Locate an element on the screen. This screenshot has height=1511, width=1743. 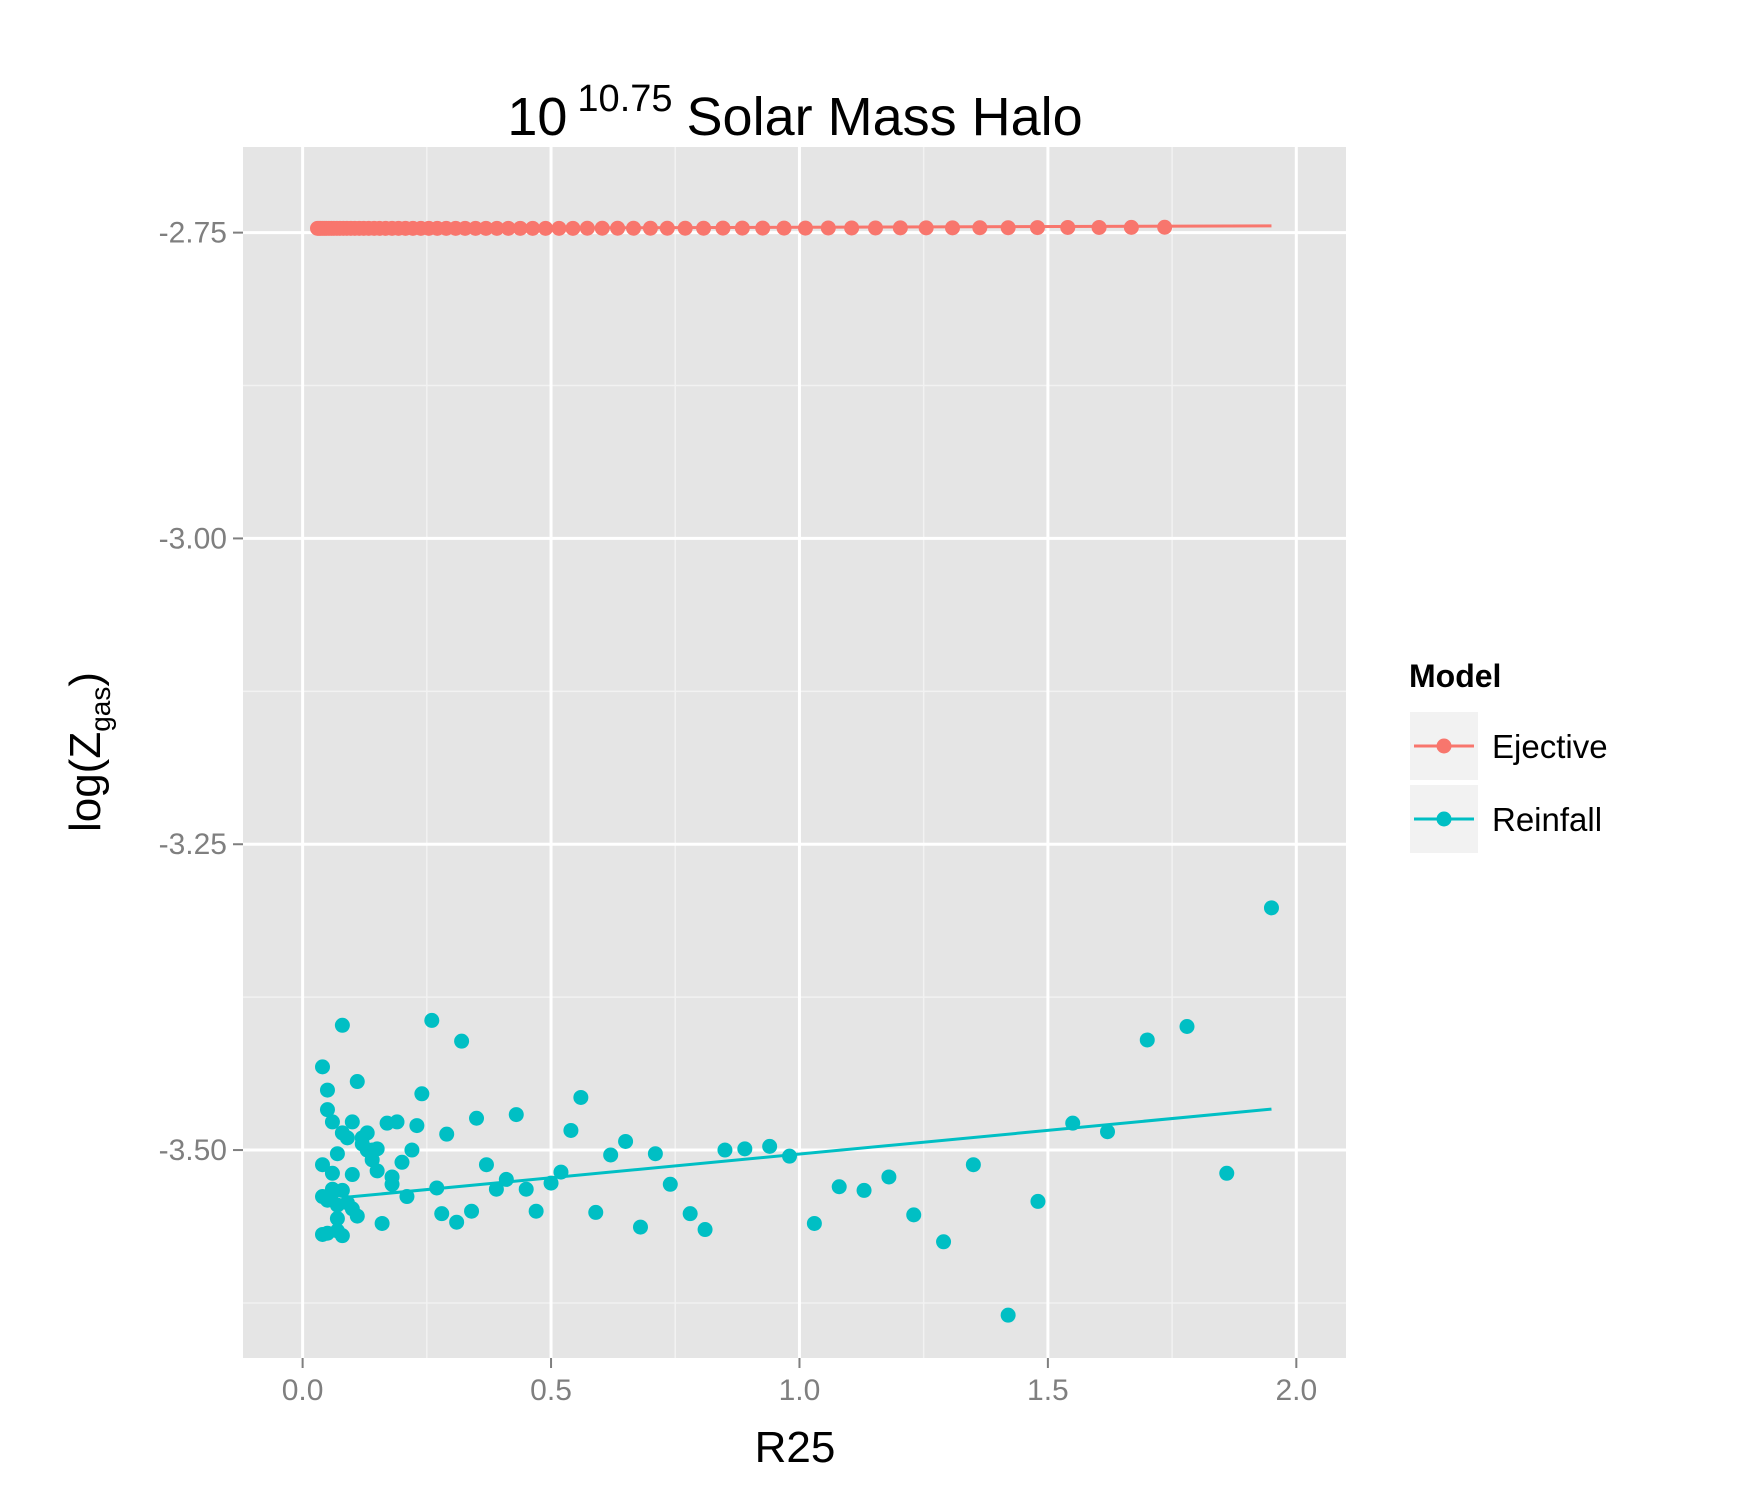
legend-key-ejective is located at coordinates (1444, 746).